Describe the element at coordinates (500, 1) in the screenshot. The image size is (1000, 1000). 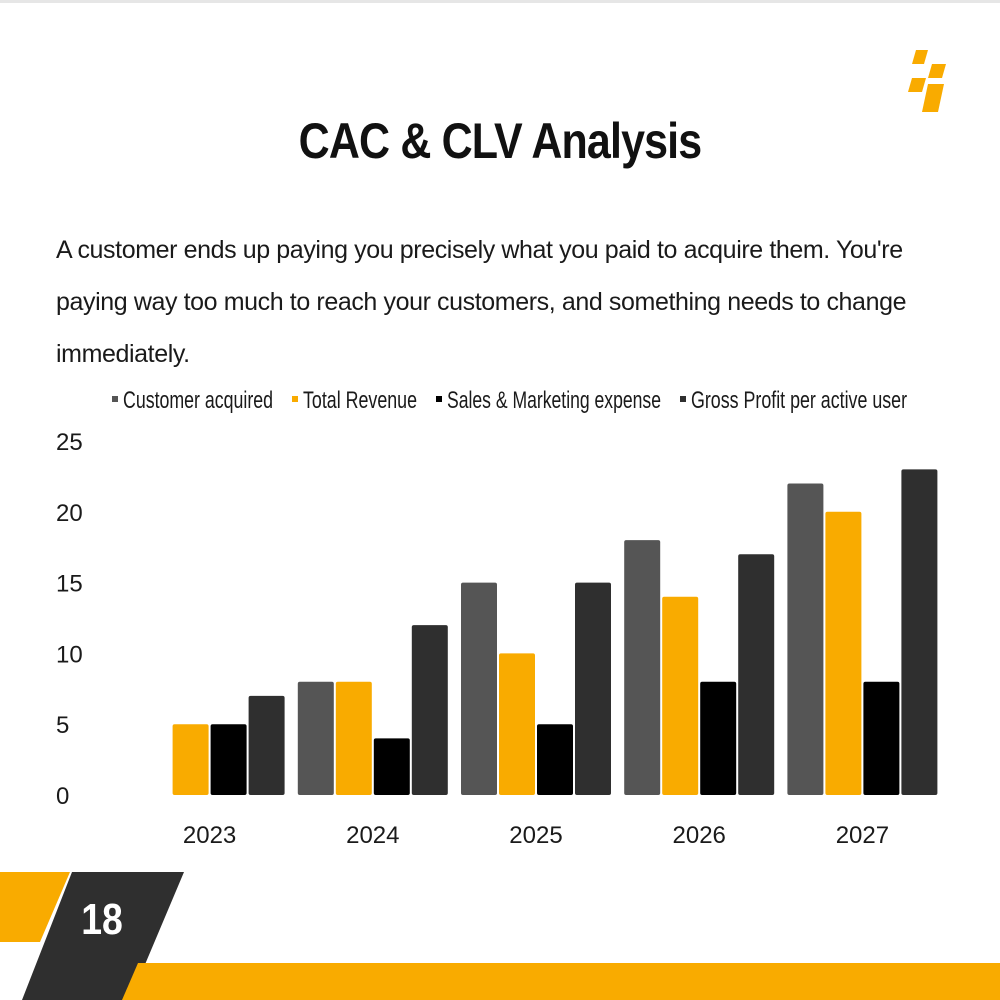
I see `top-divider` at that location.